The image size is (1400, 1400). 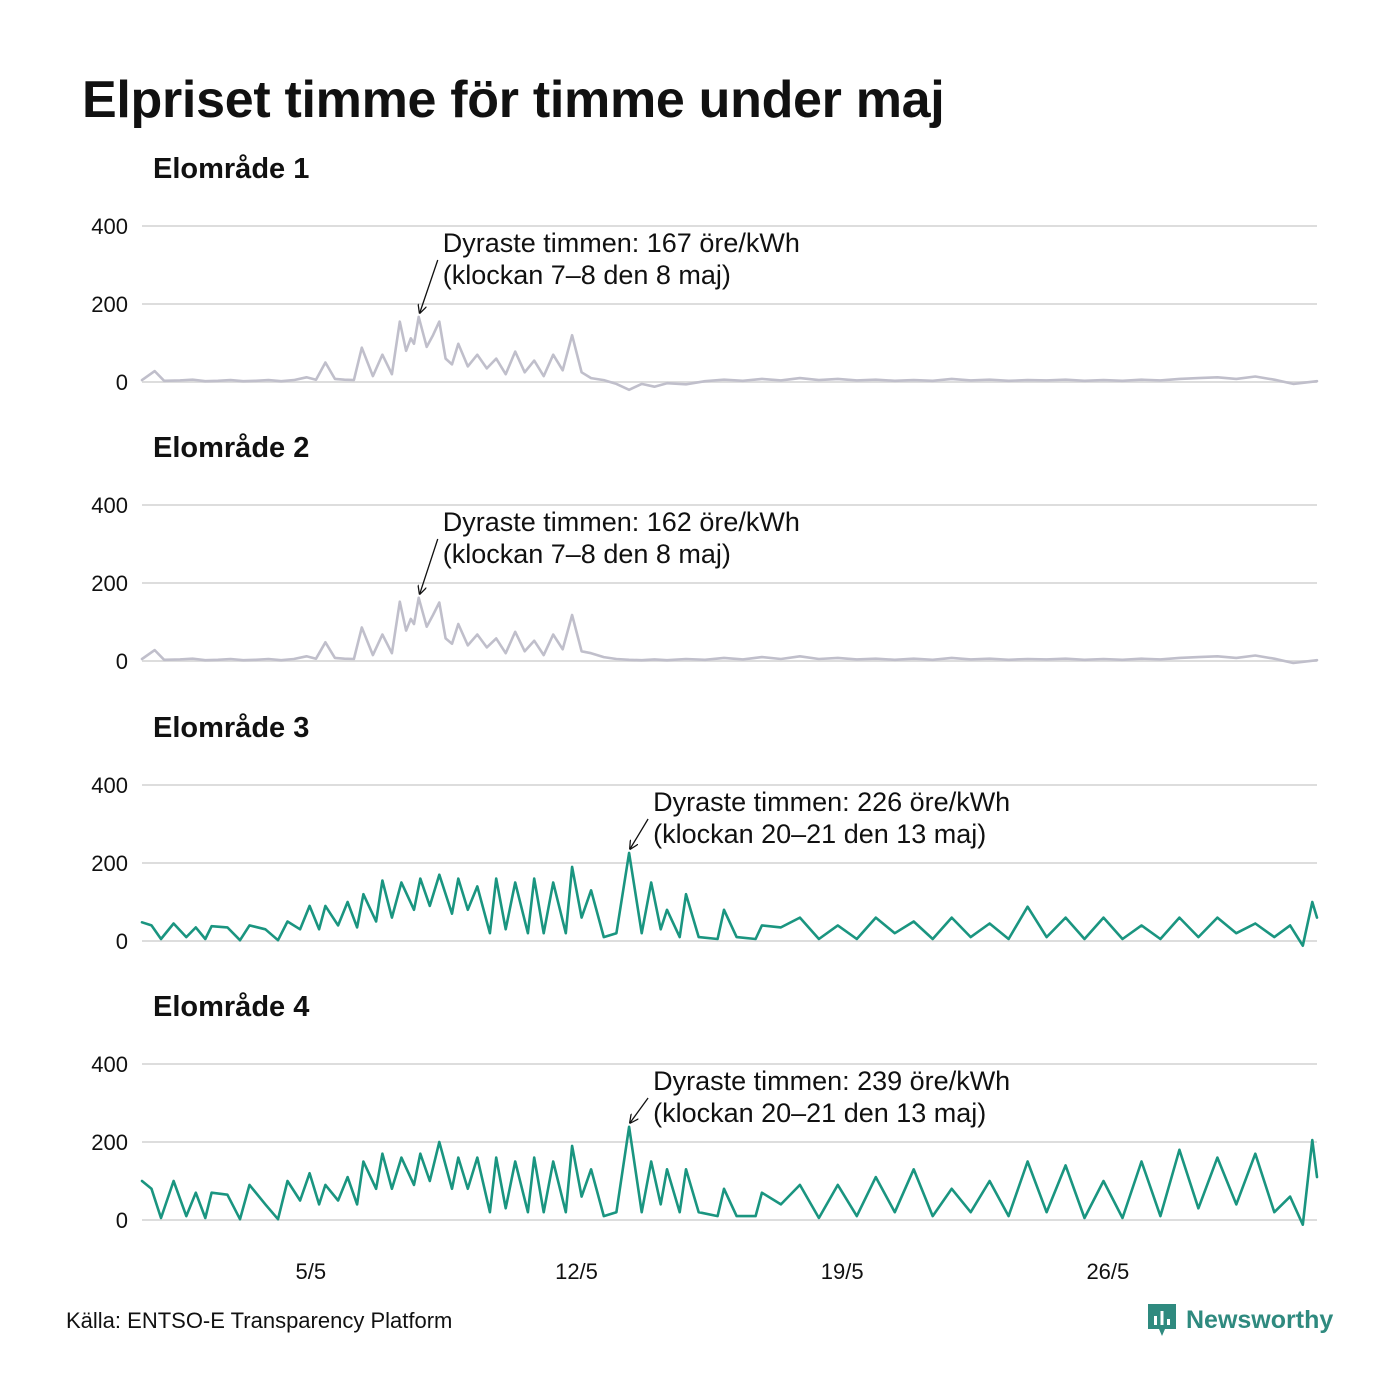 I want to click on x-tick-label: 5/5, so click(x=311, y=1271).